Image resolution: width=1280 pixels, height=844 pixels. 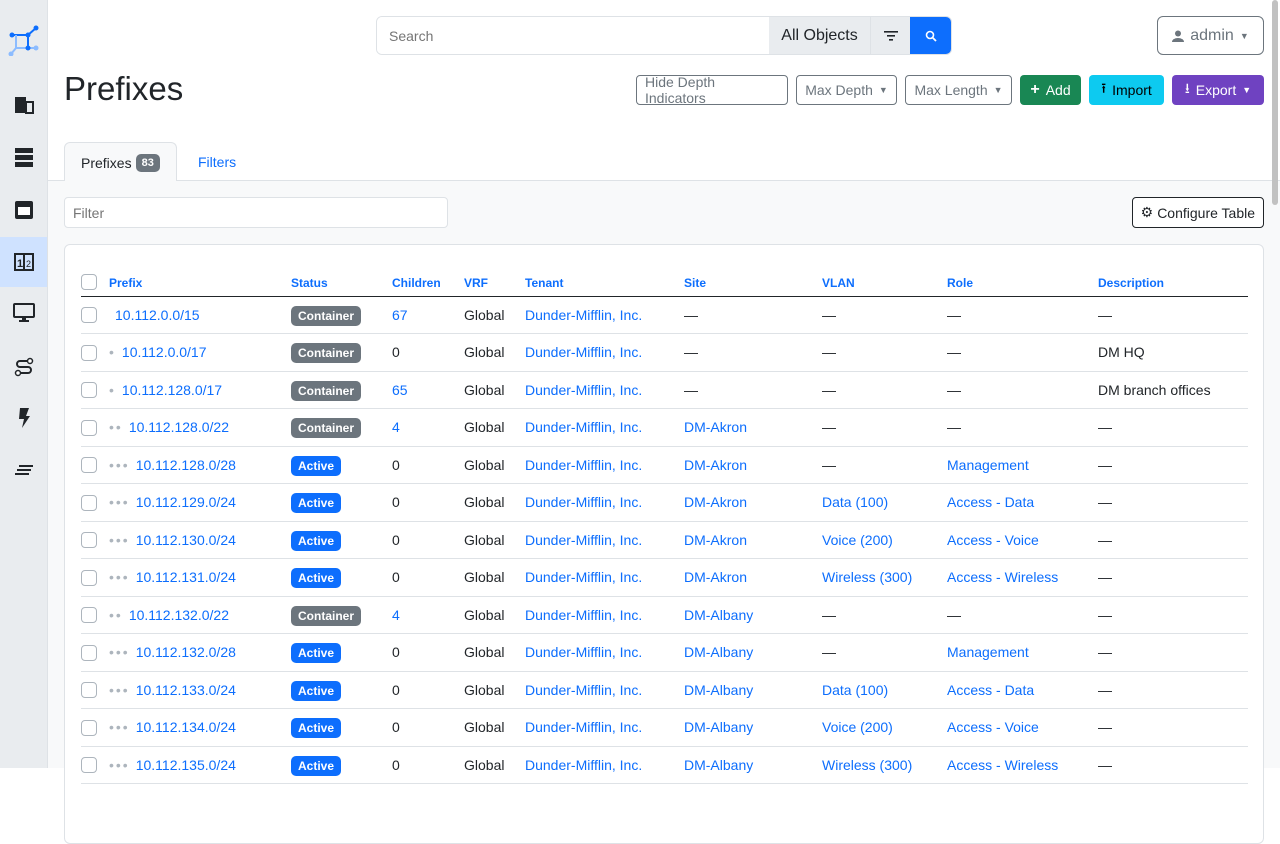 I want to click on prefix-link: 10.112.128.0/28, so click(x=185, y=464).